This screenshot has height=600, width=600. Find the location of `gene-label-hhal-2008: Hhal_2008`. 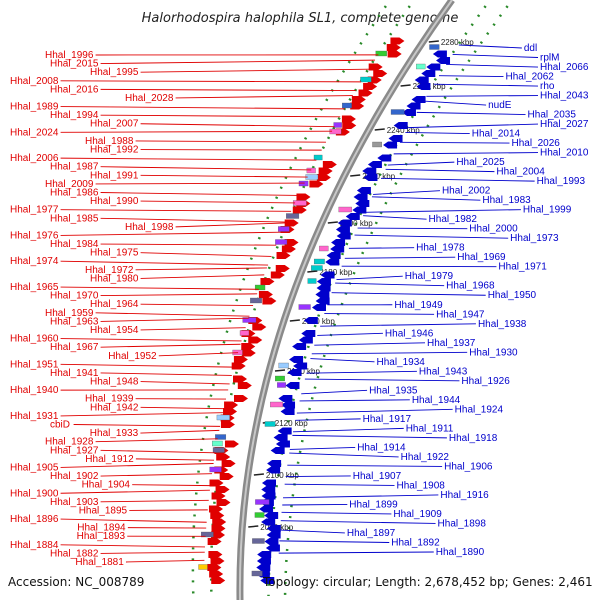

gene-label-hhal-2008: Hhal_2008 is located at coordinates (34, 81).